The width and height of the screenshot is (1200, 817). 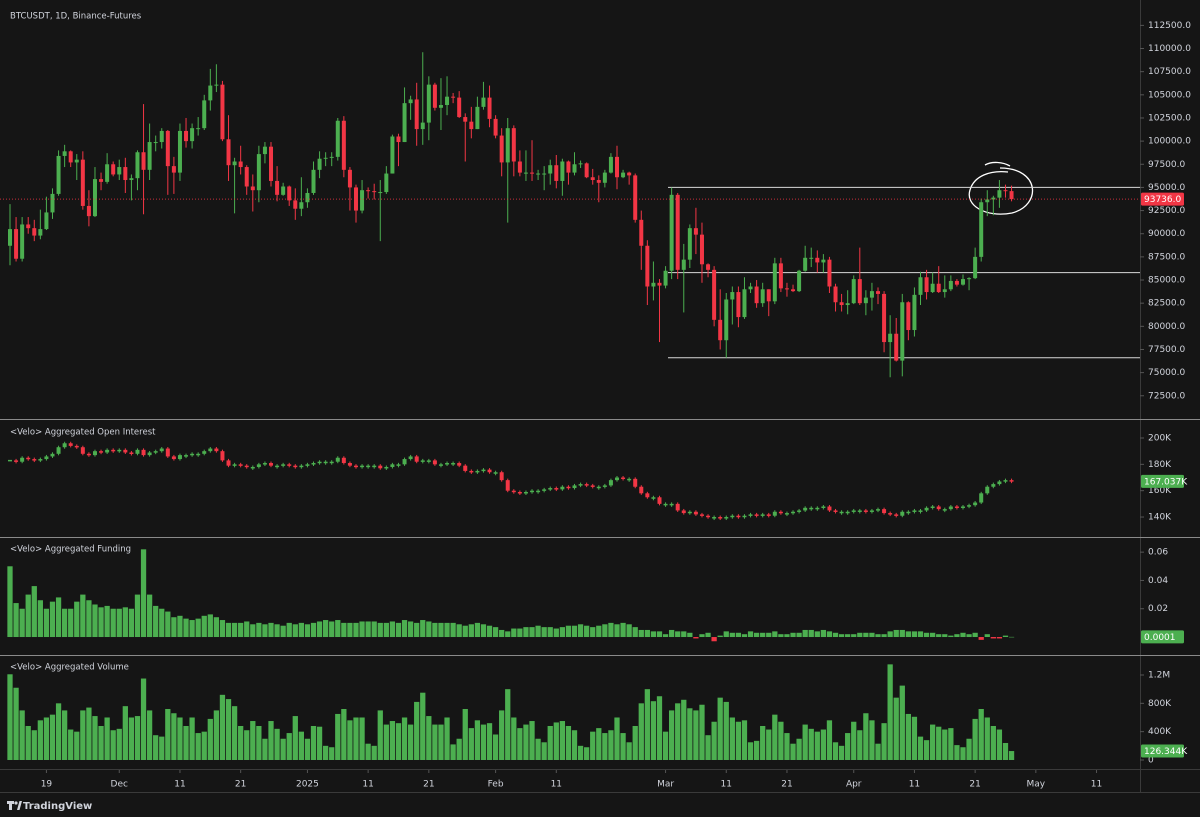 I want to click on y-tick-label: 105000.0, so click(x=1169, y=95).